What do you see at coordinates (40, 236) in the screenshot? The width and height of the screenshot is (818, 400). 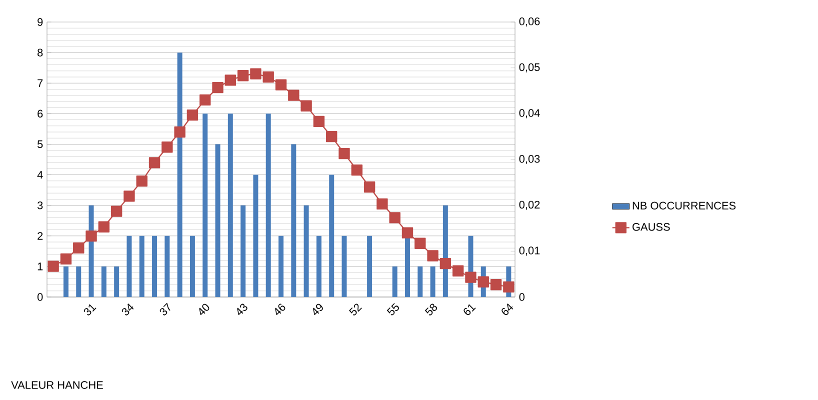 I see `y-tick-label: 2` at bounding box center [40, 236].